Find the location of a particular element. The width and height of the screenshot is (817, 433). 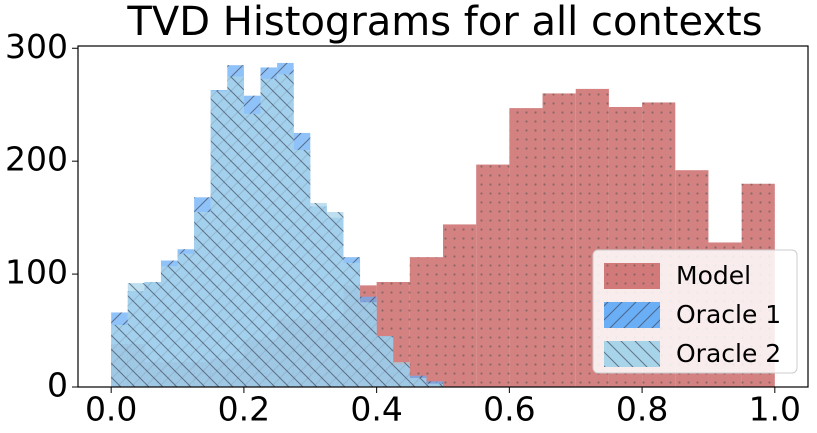

y-tick-label: 200 is located at coordinates (36, 159).